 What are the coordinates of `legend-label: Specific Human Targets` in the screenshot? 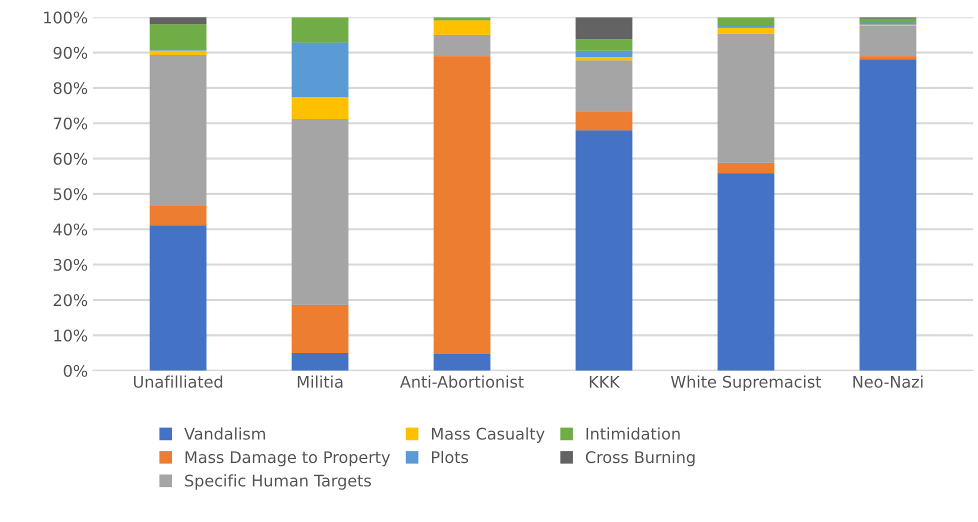 It's located at (278, 482).